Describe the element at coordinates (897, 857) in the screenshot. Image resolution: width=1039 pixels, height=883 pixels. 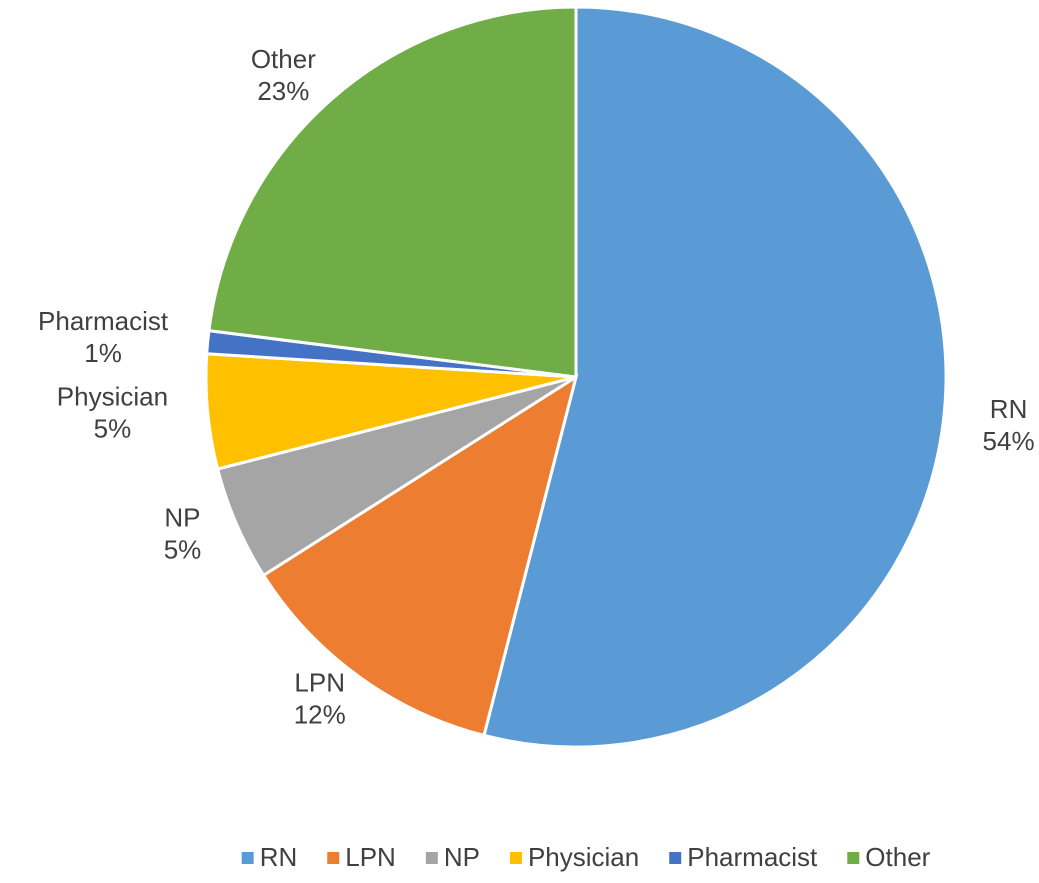
I see `legend-label: Other` at that location.